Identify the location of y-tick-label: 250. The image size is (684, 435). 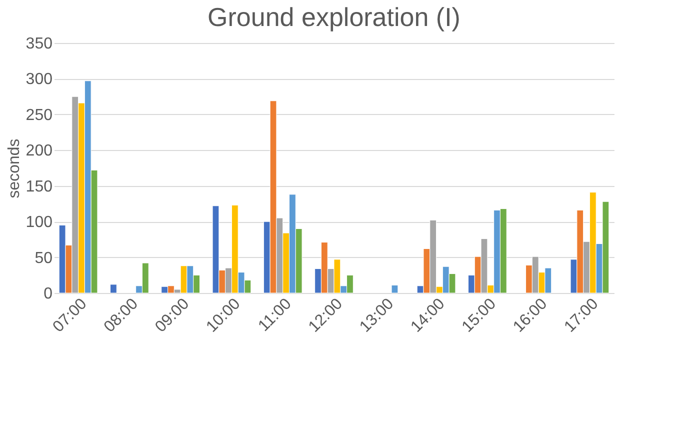
(39, 115).